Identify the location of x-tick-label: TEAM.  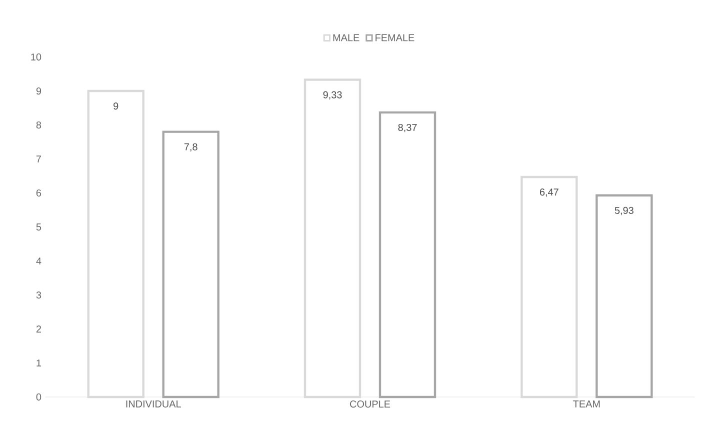
(586, 404).